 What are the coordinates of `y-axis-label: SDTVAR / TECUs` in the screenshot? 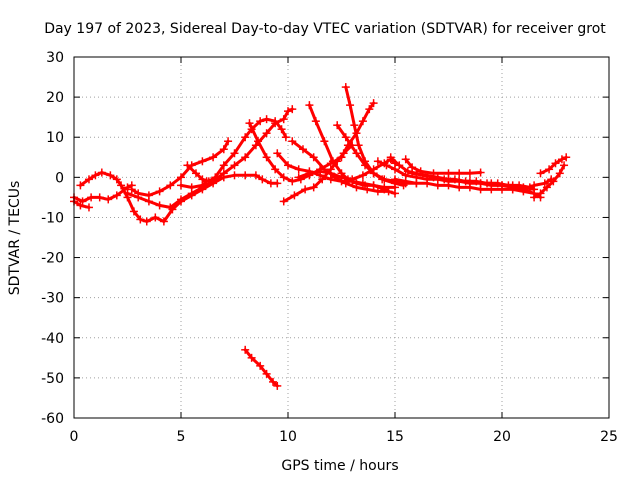 It's located at (15, 238).